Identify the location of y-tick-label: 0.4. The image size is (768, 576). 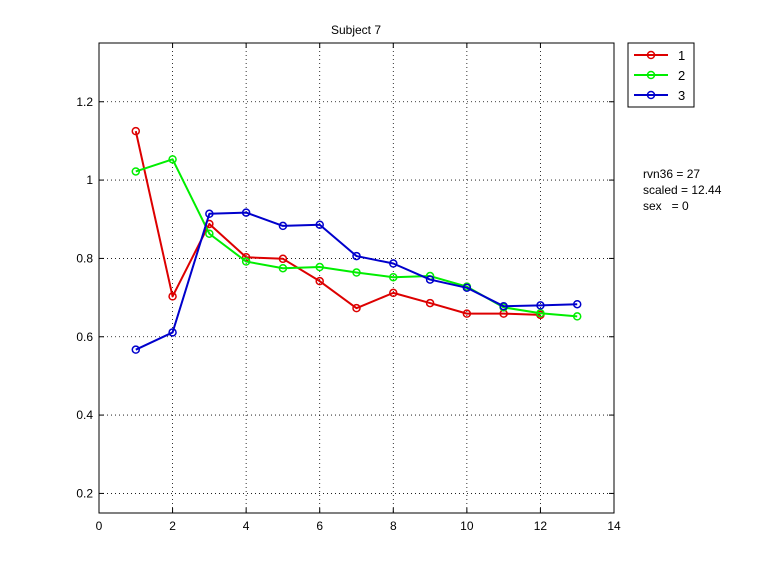
(84, 415).